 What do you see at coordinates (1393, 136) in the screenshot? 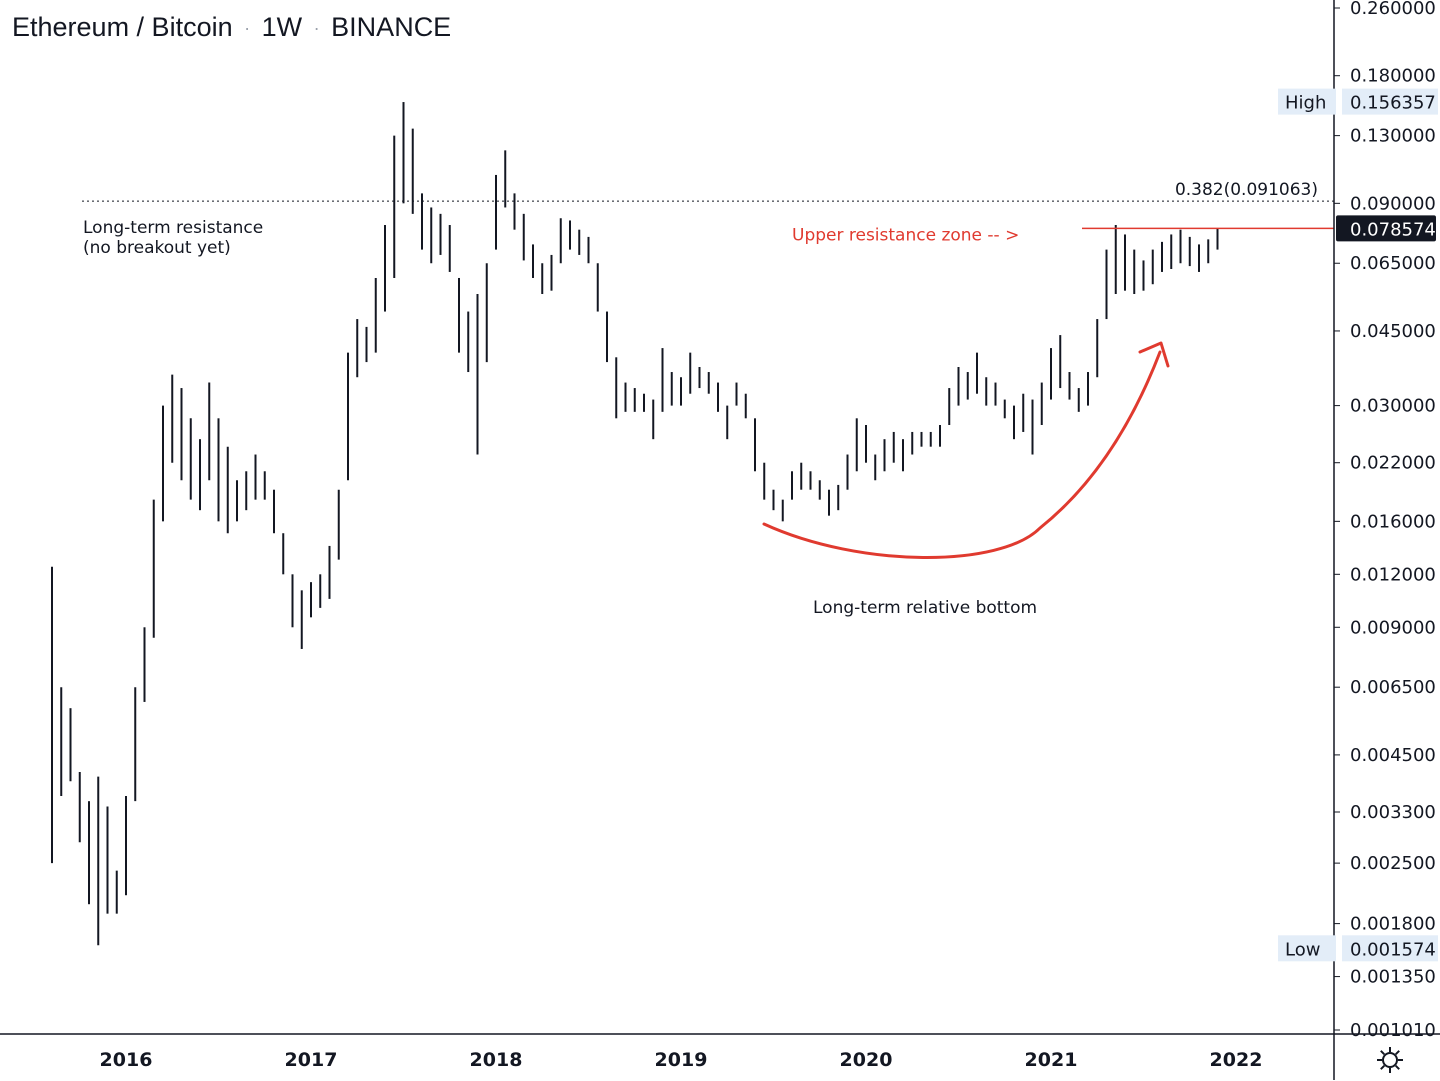
I see `price-tick-label: 0.130000` at bounding box center [1393, 136].